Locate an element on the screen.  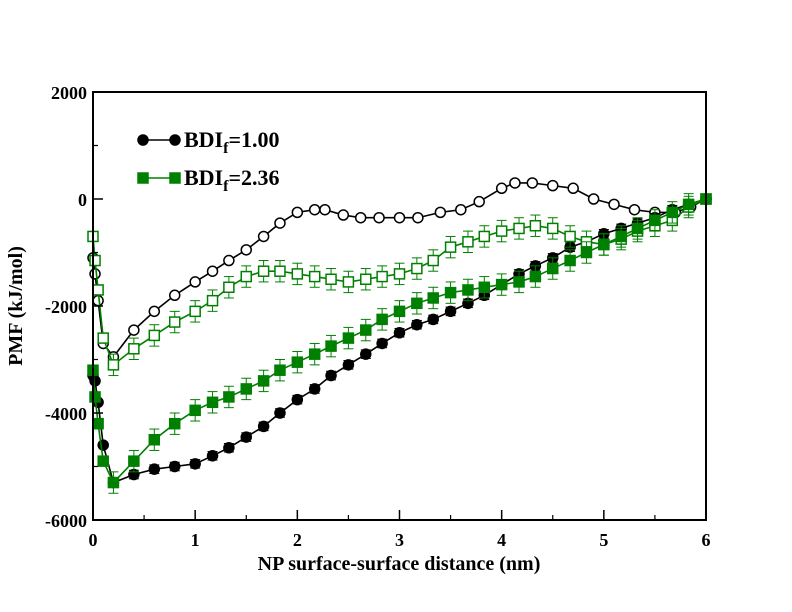
legend-label: BDIf=2.36 is located at coordinates (232, 180).